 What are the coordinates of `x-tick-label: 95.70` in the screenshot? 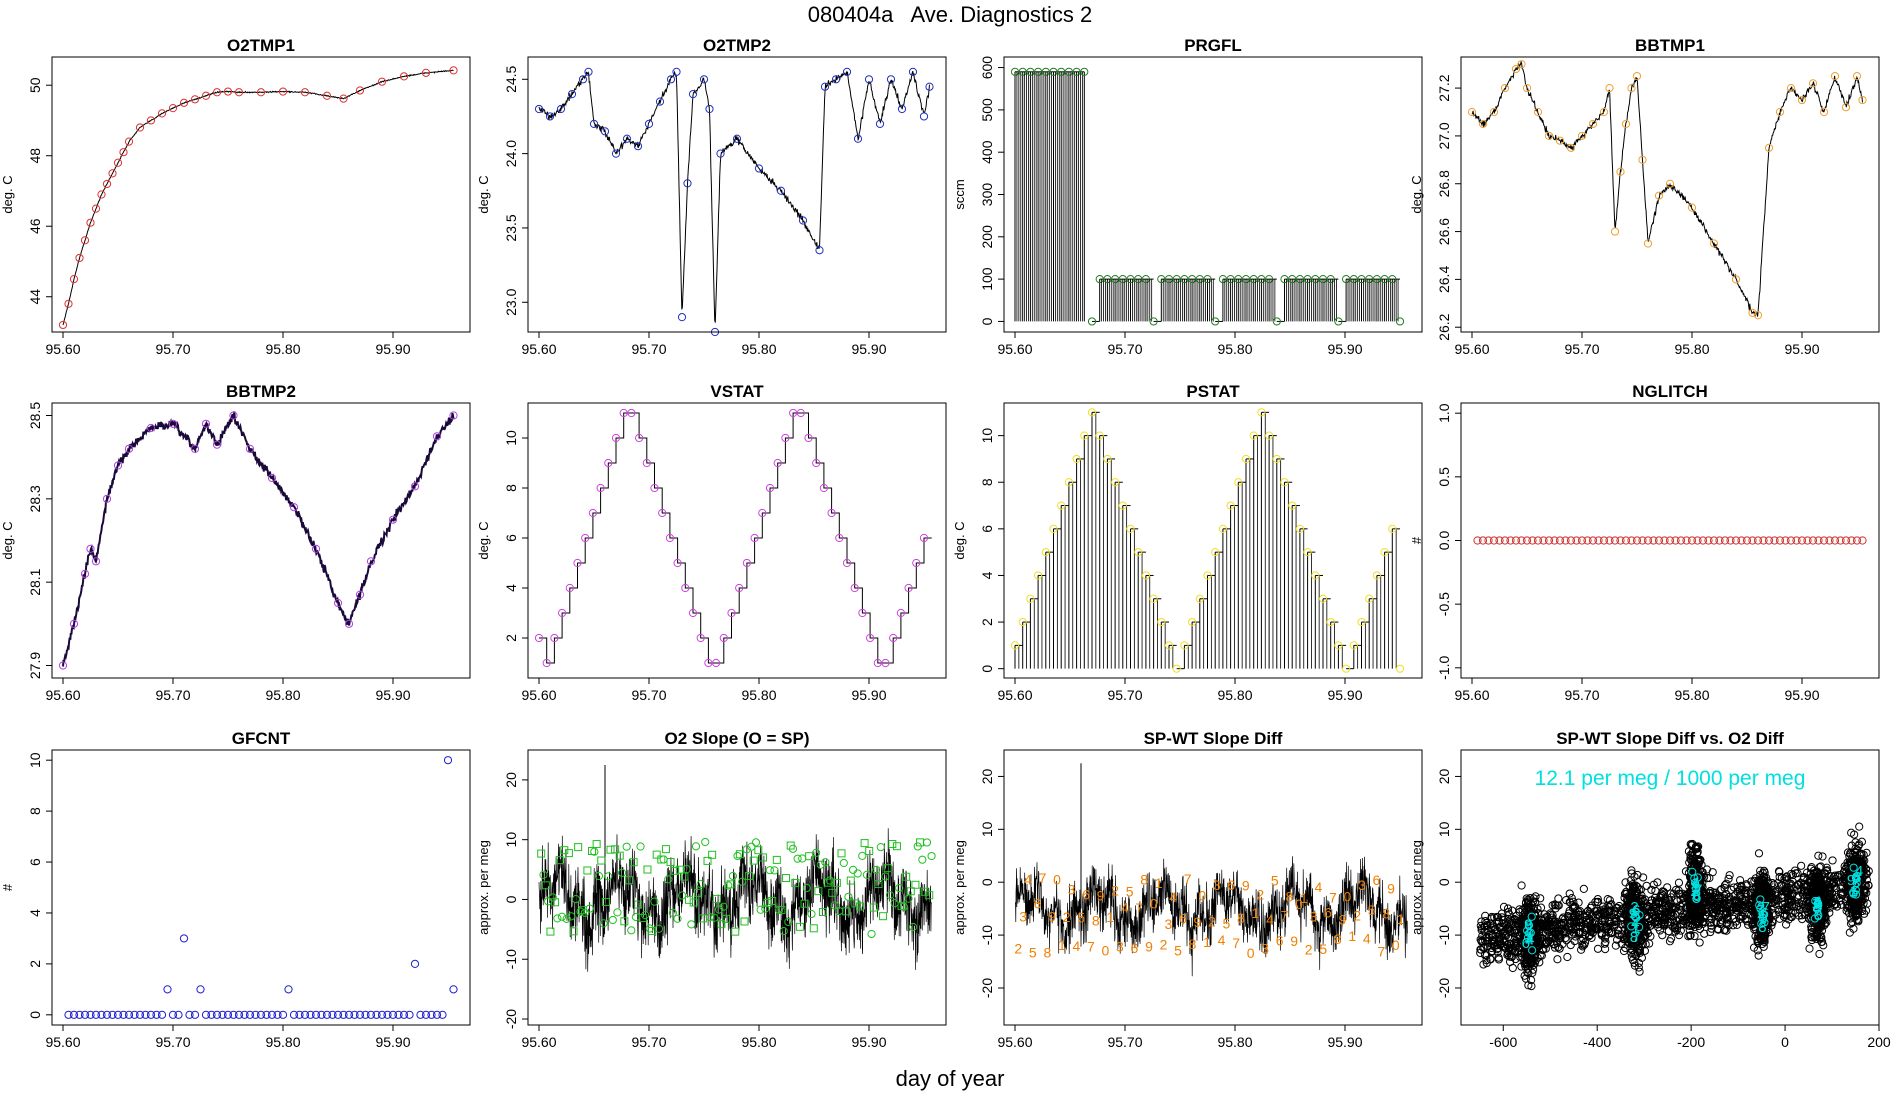 It's located at (1124, 349).